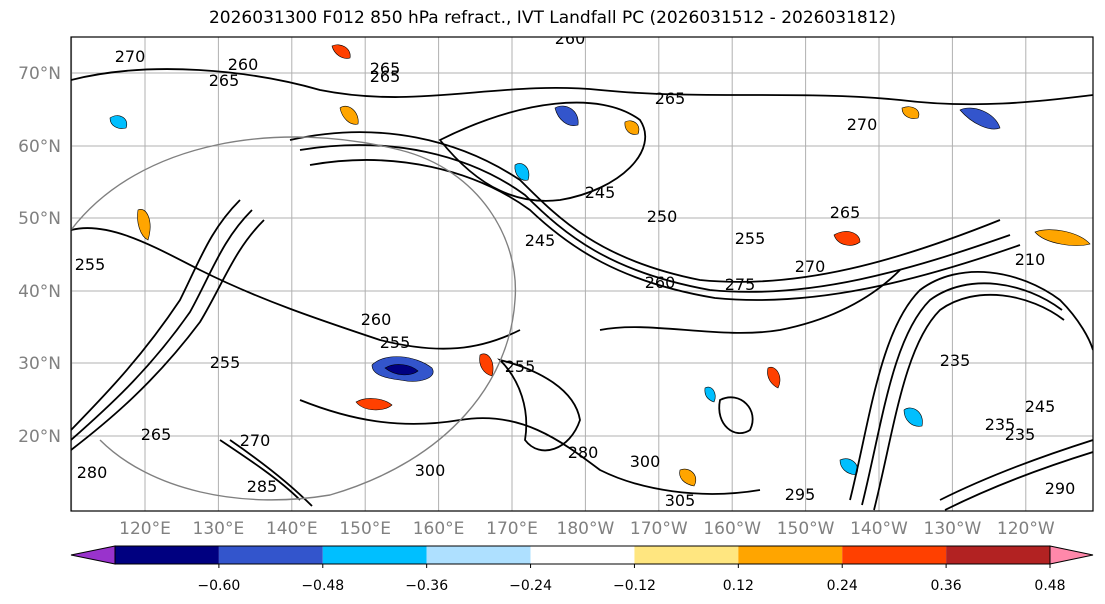  Describe the element at coordinates (322, 586) in the screenshot. I see `colorbar-tick-label: −0.48` at that location.